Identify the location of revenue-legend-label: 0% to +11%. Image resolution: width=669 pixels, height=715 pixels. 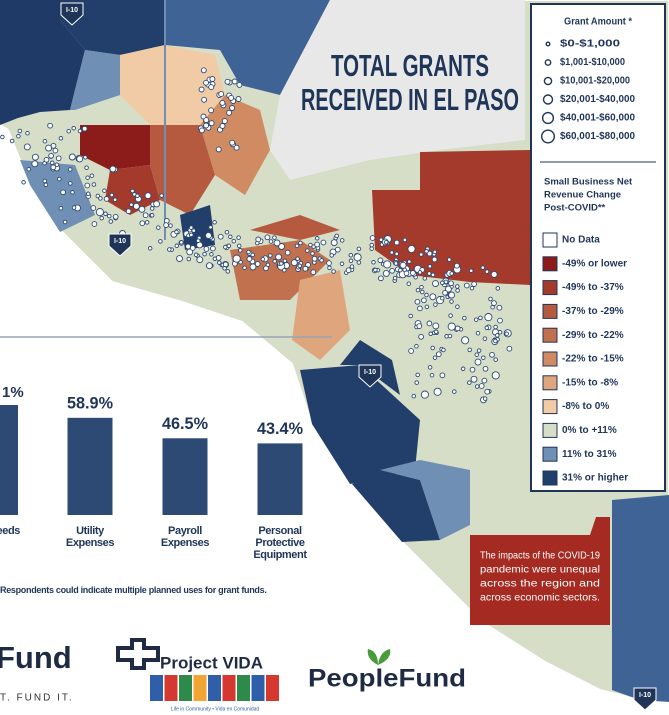
(589, 430).